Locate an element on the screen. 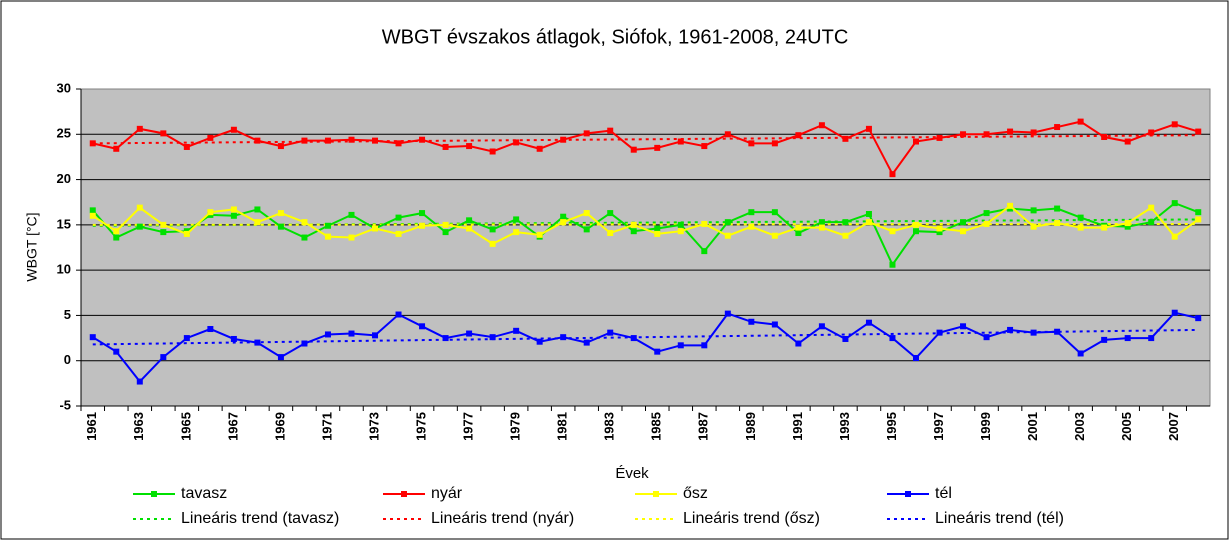 The width and height of the screenshot is (1230, 541). x-tick-label: 1989 is located at coordinates (750, 426).